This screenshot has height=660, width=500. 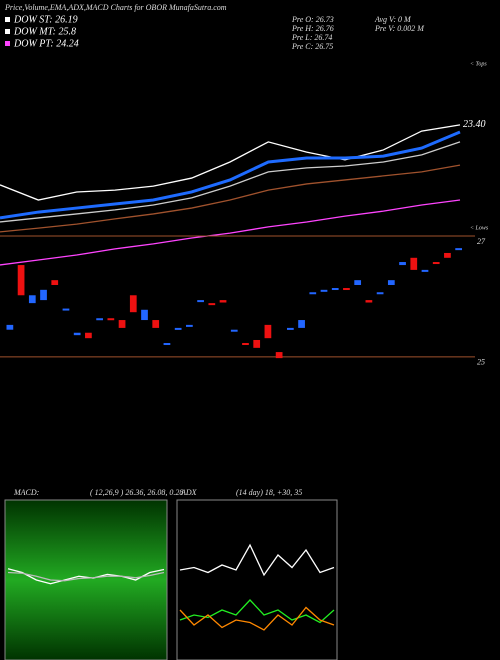 What do you see at coordinates (312, 46) in the screenshot?
I see `stat: Pre C: 26.75` at bounding box center [312, 46].